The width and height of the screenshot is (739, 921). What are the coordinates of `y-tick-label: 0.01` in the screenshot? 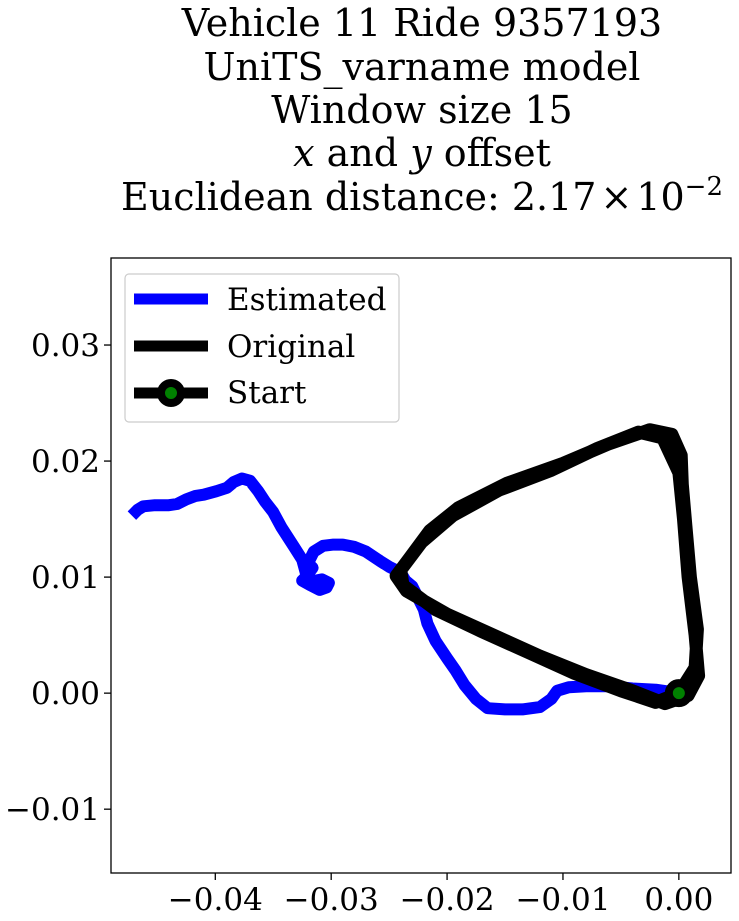 It's located at (65, 578).